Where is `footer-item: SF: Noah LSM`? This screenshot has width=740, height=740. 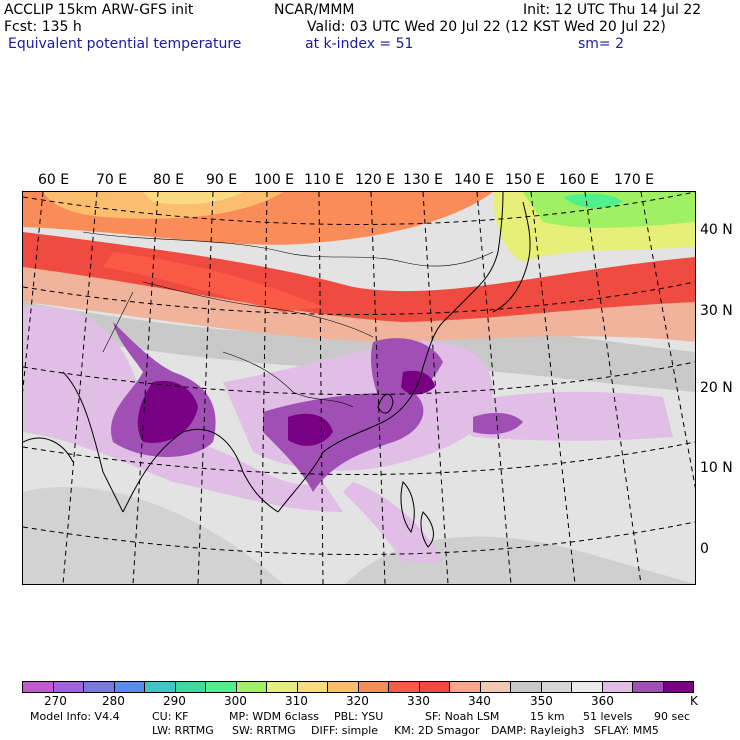
footer-item: SF: Noah LSM is located at coordinates (462, 716).